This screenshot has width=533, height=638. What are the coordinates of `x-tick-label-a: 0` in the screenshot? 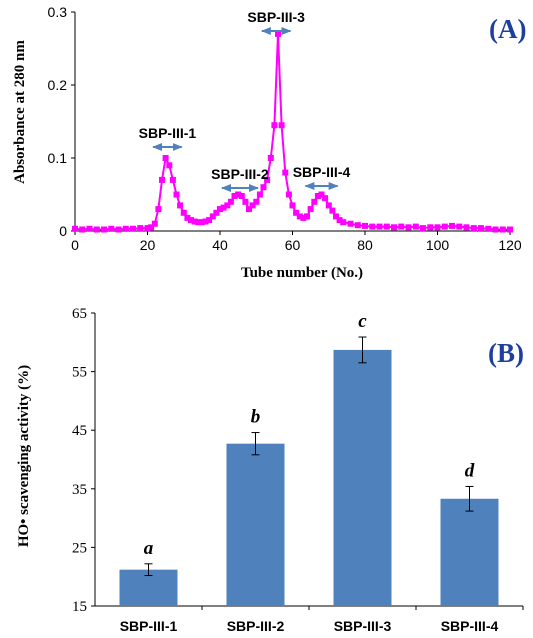 It's located at (75, 245).